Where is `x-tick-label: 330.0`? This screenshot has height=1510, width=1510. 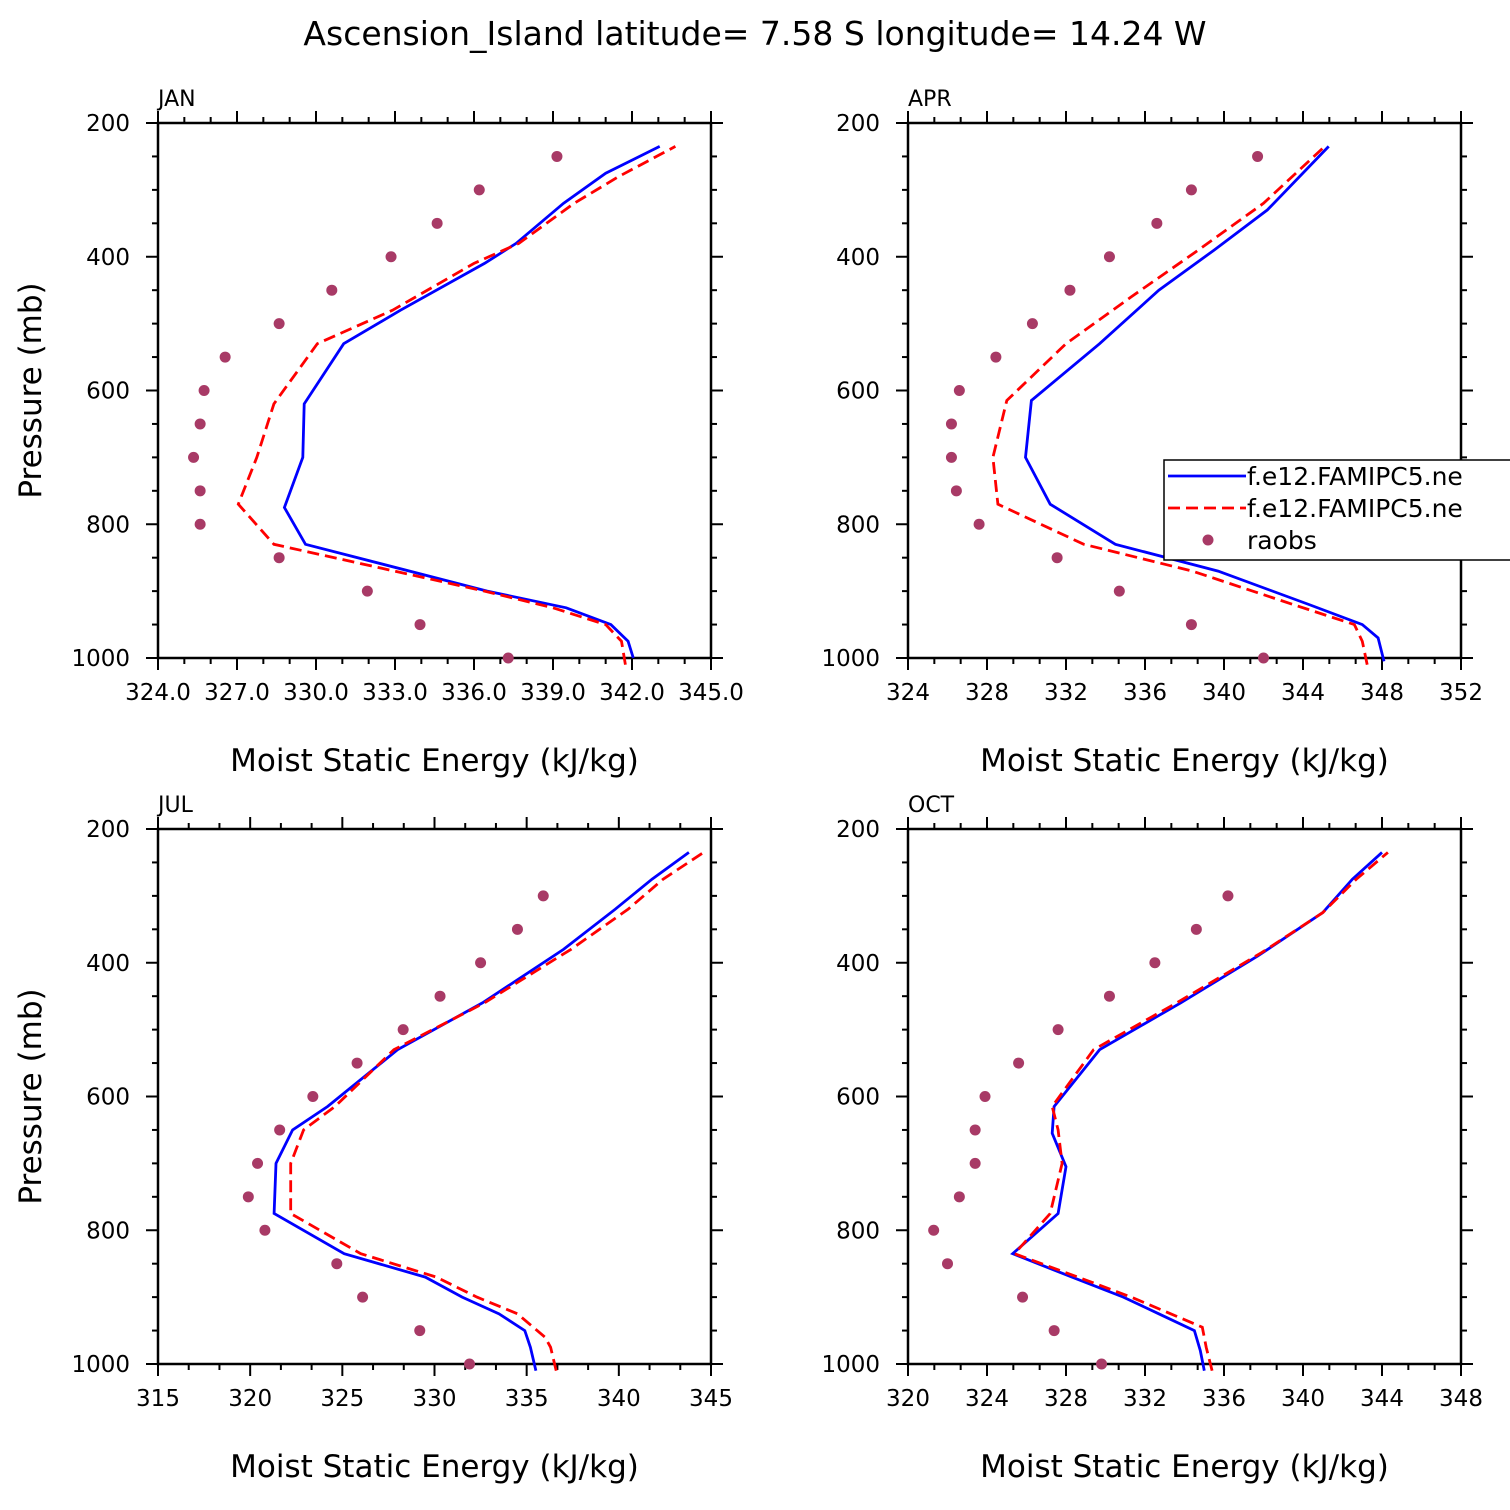
x-tick-label: 330.0 is located at coordinates (316, 693).